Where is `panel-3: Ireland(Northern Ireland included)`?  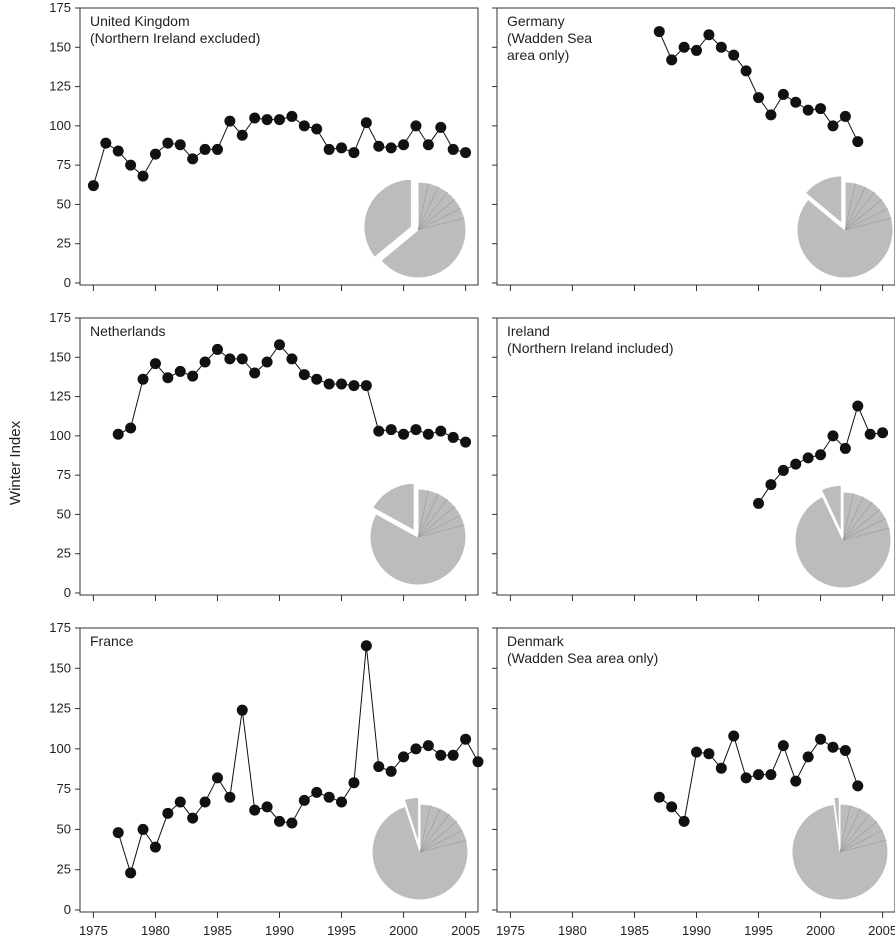 panel-3: Ireland(Northern Ireland included) is located at coordinates (693, 459).